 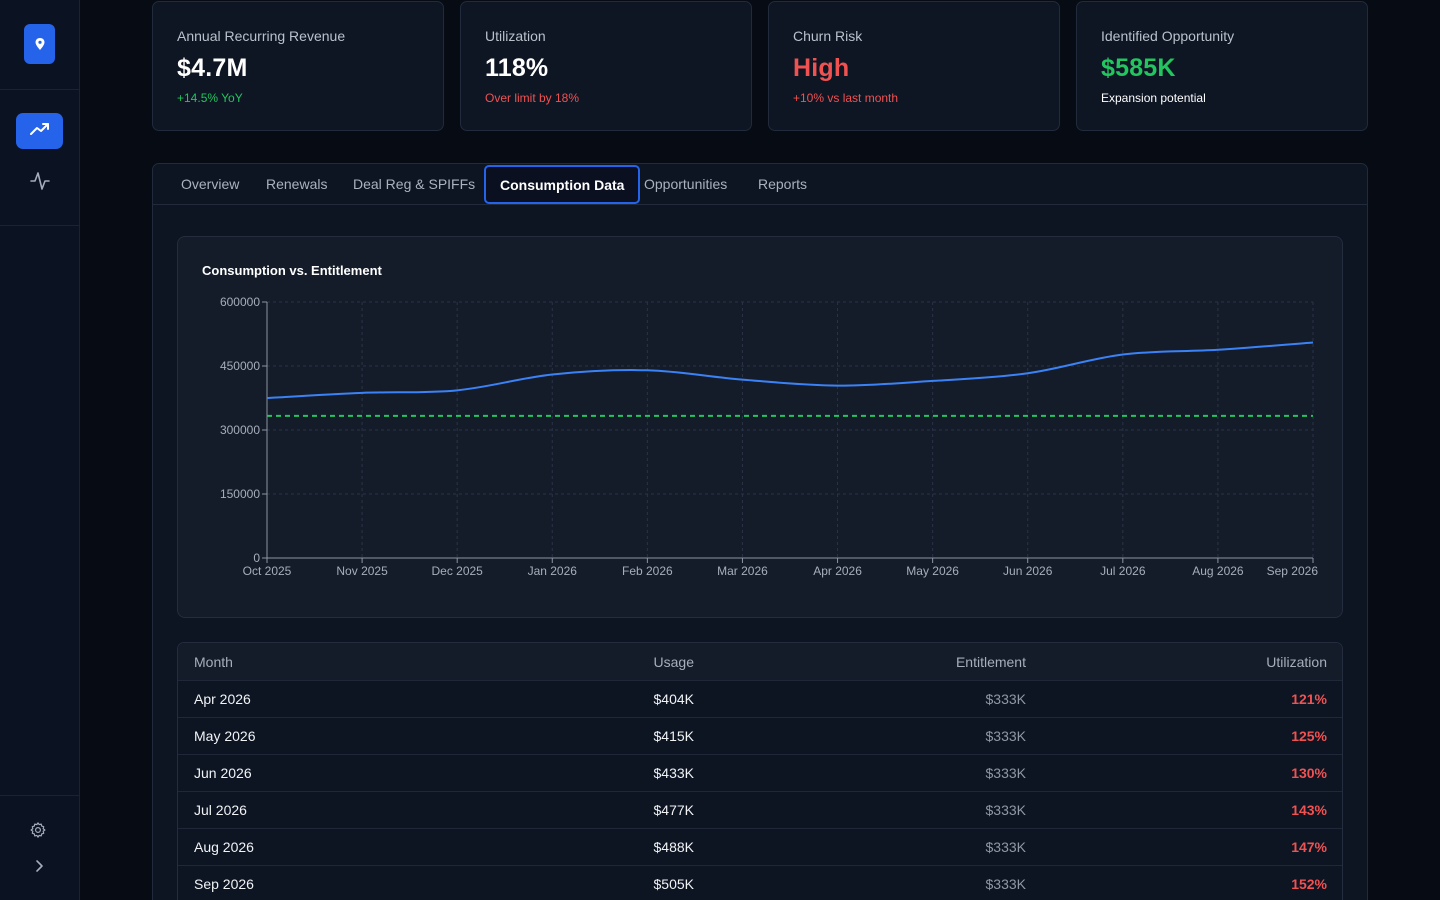 What do you see at coordinates (673, 661) in the screenshot?
I see `column-header-usage: Usage` at bounding box center [673, 661].